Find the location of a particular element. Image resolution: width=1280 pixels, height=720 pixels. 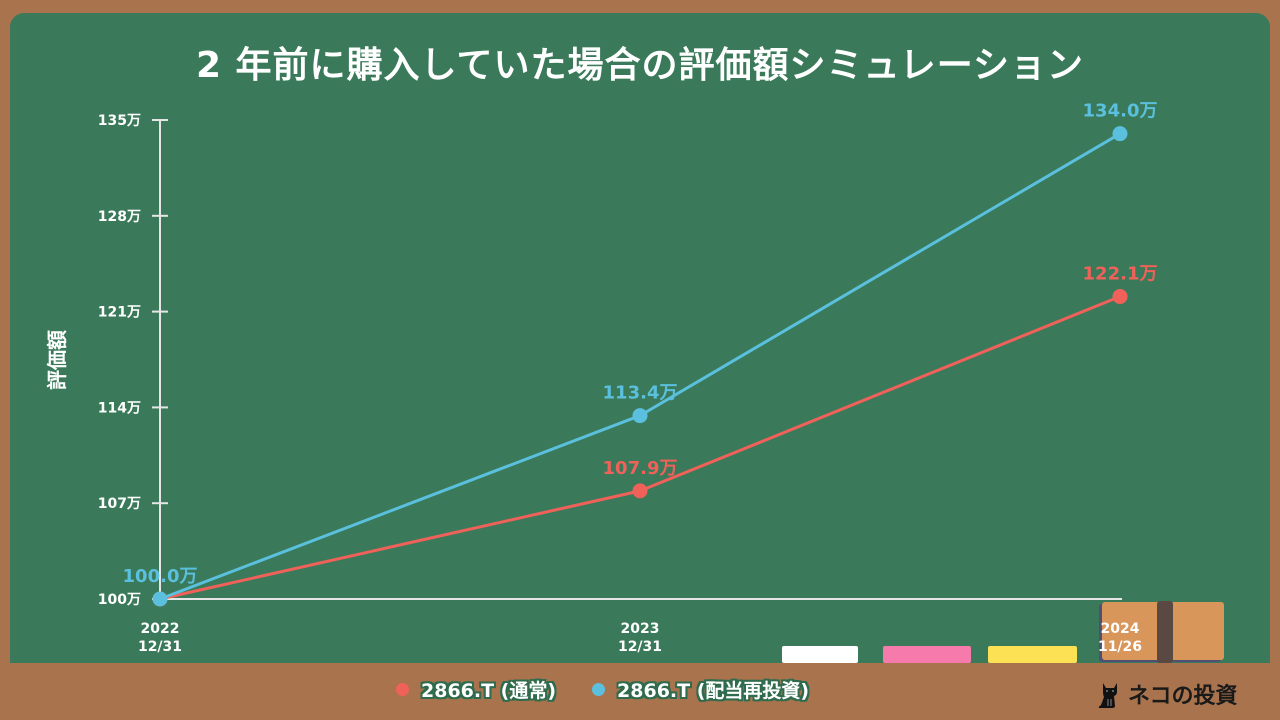

cat-icon is located at coordinates (1107, 695).